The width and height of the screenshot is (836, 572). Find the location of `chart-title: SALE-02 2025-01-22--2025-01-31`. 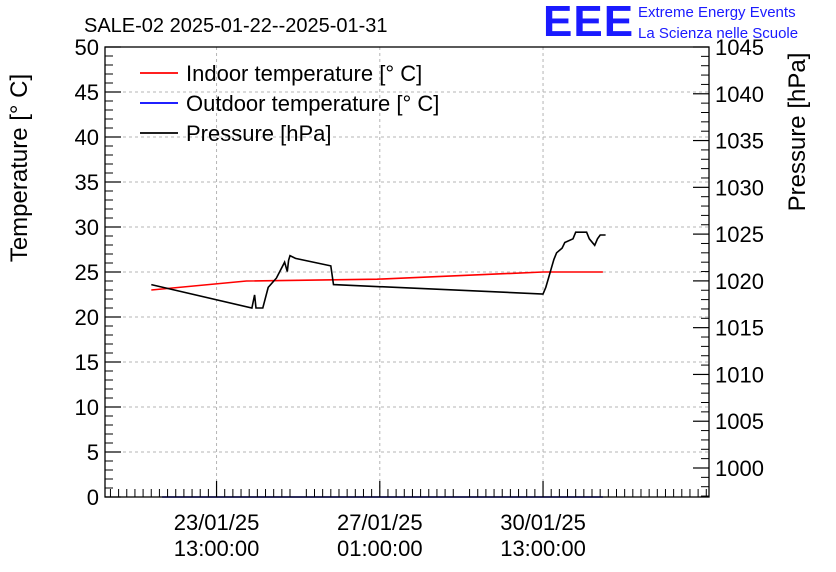

chart-title: SALE-02 2025-01-22--2025-01-31 is located at coordinates (236, 26).